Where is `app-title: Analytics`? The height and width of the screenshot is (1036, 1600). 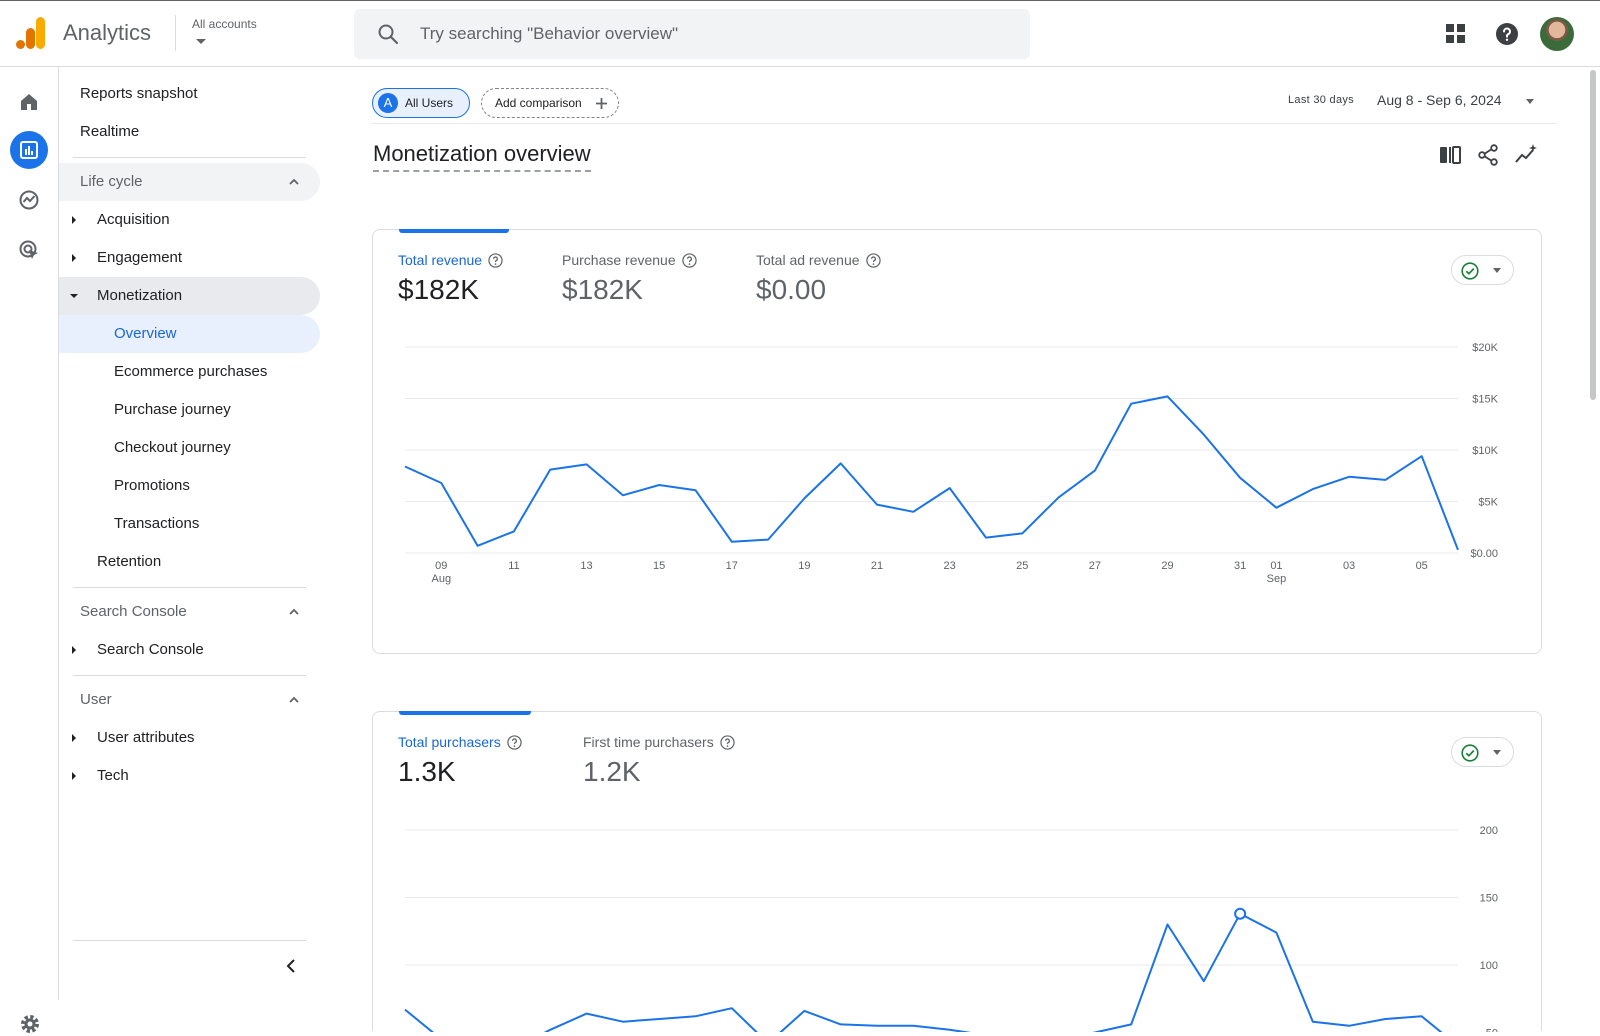 app-title: Analytics is located at coordinates (107, 32).